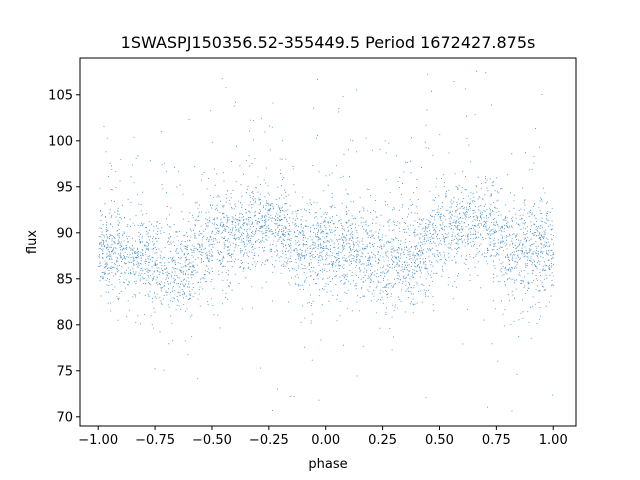  I want to click on x-tick-label: 0.25, so click(382, 440).